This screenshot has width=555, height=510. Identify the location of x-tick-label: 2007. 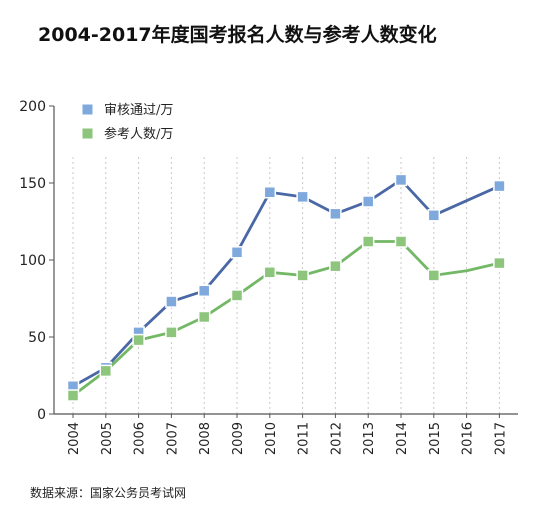
(172, 438).